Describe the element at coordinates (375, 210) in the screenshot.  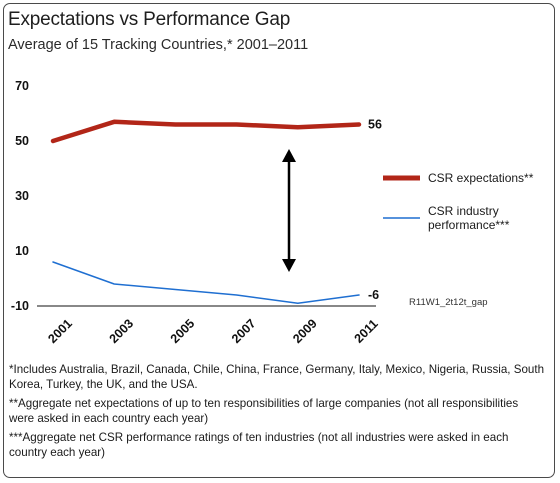
I see `series-end-labels: 56 -6` at that location.